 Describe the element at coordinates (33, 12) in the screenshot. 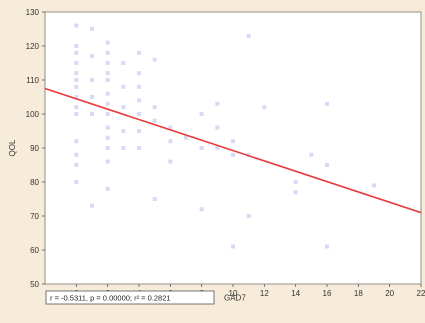

I see `y-tick-label: 130` at that location.